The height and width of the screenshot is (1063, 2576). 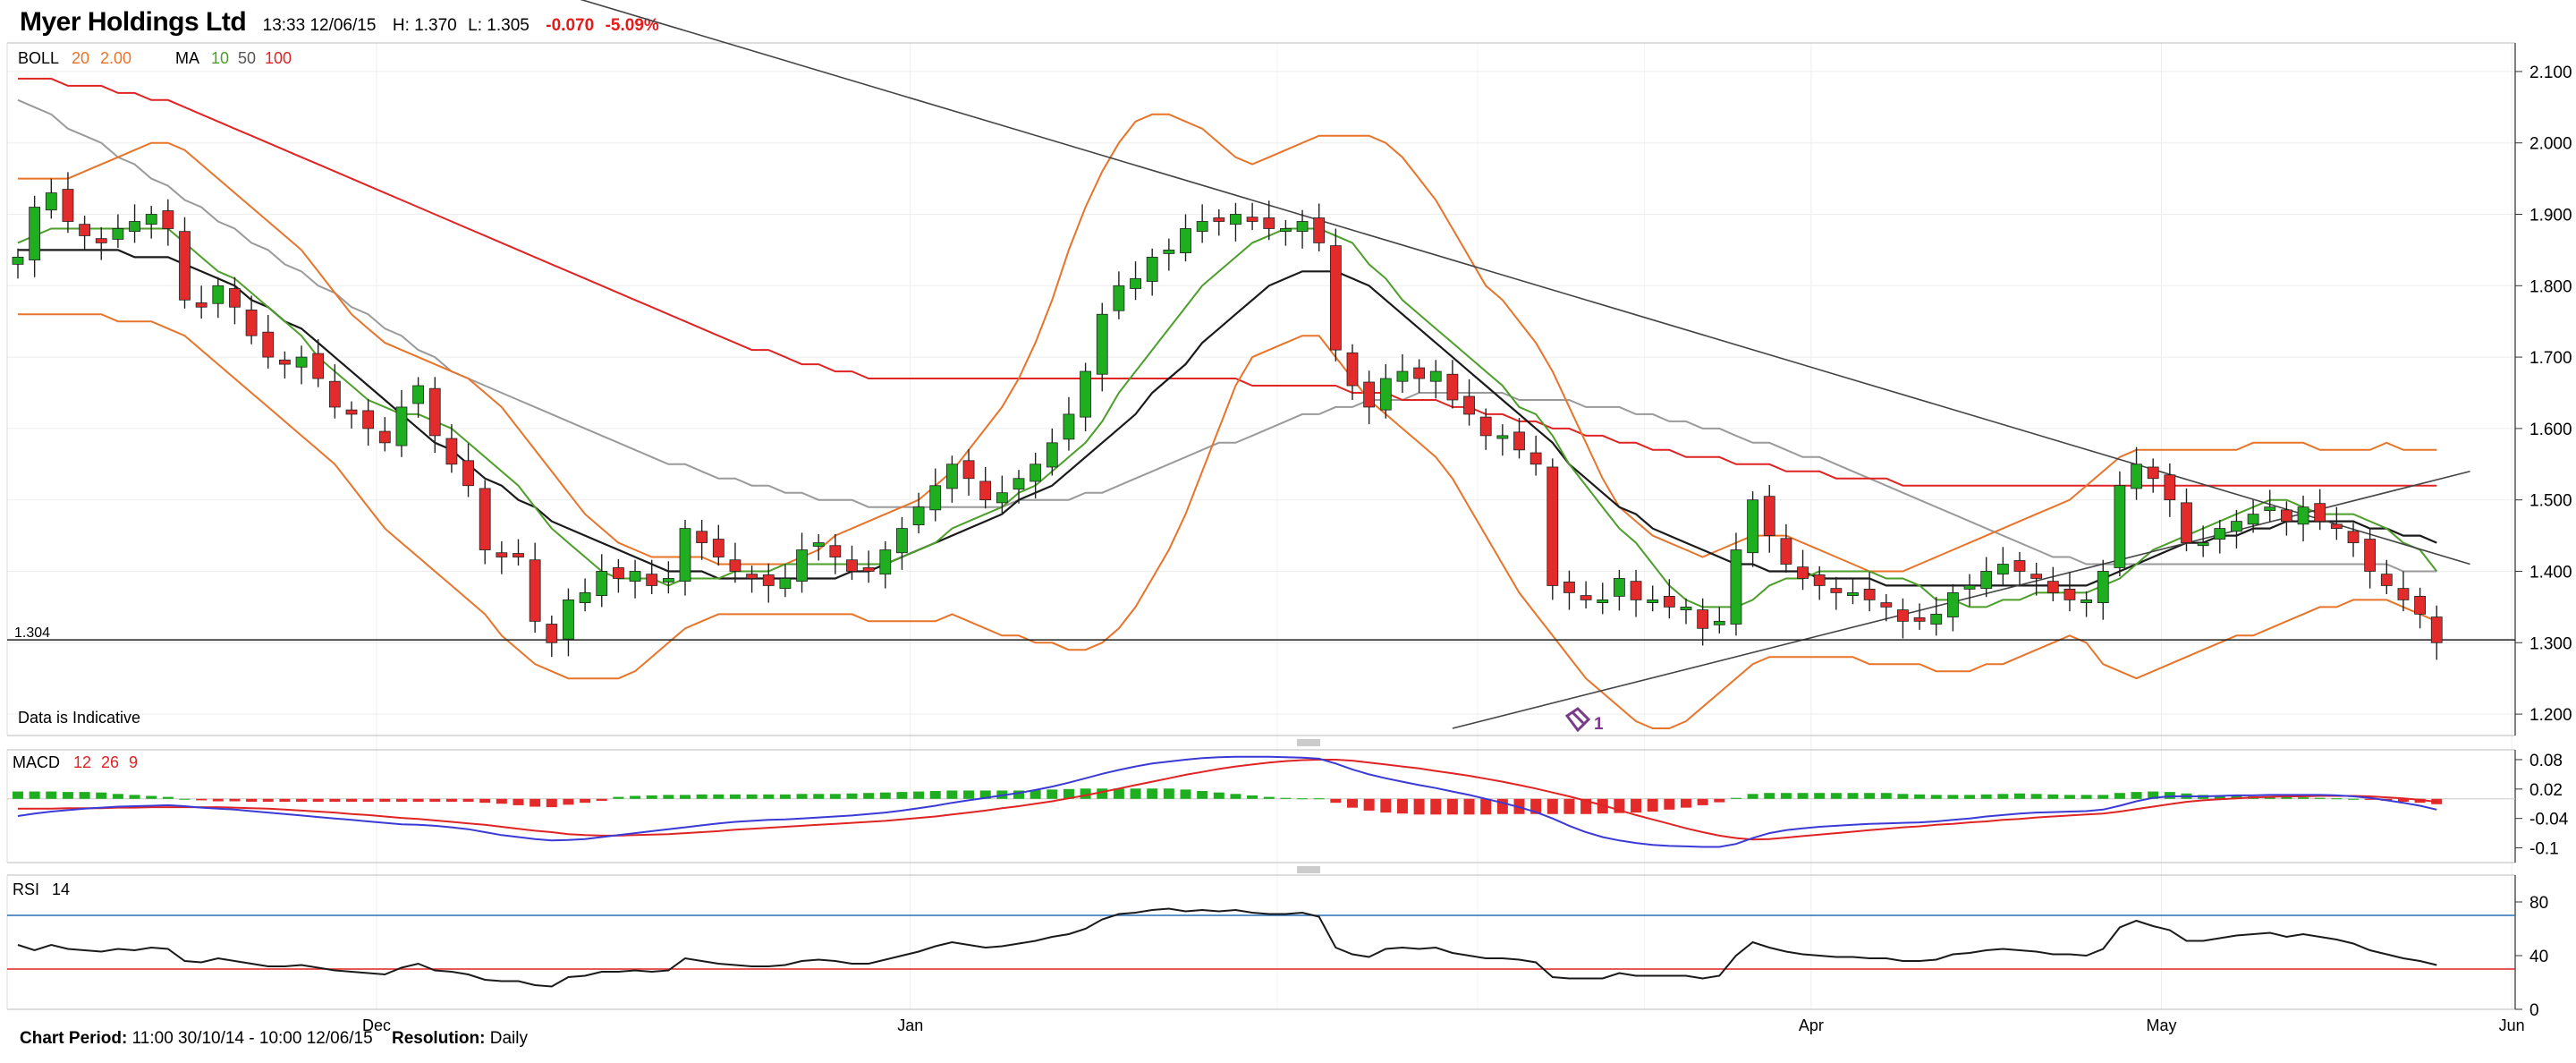 What do you see at coordinates (1308, 742) in the screenshot?
I see `price-macd-divider-handle` at bounding box center [1308, 742].